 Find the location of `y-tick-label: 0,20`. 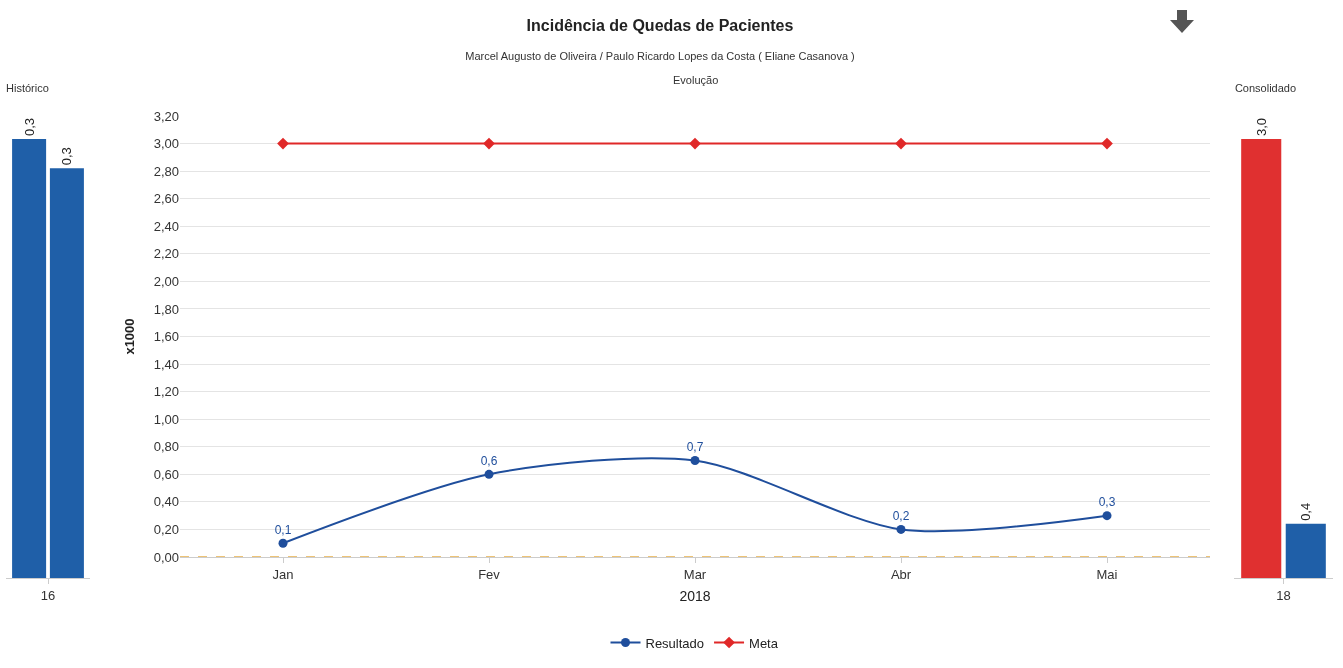

y-tick-label: 0,20 is located at coordinates (166, 529).